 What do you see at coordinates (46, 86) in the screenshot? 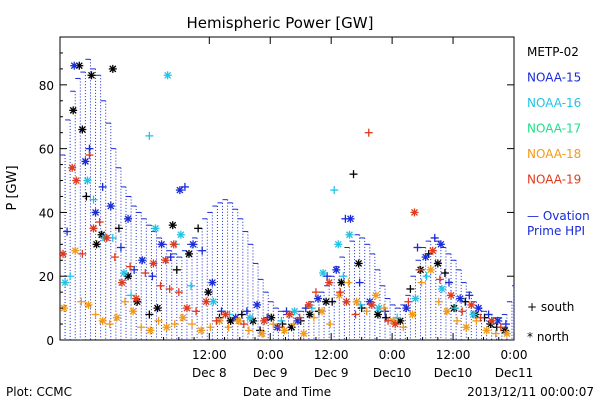
I see `y-tick-label: 80` at bounding box center [46, 86].